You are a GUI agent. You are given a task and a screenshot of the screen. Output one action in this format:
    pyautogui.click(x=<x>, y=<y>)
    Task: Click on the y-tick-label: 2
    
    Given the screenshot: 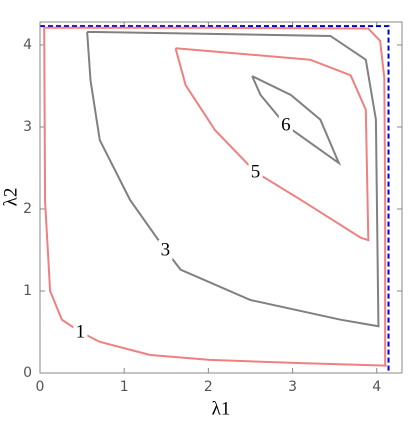 What is the action you would take?
    pyautogui.click(x=27, y=209)
    